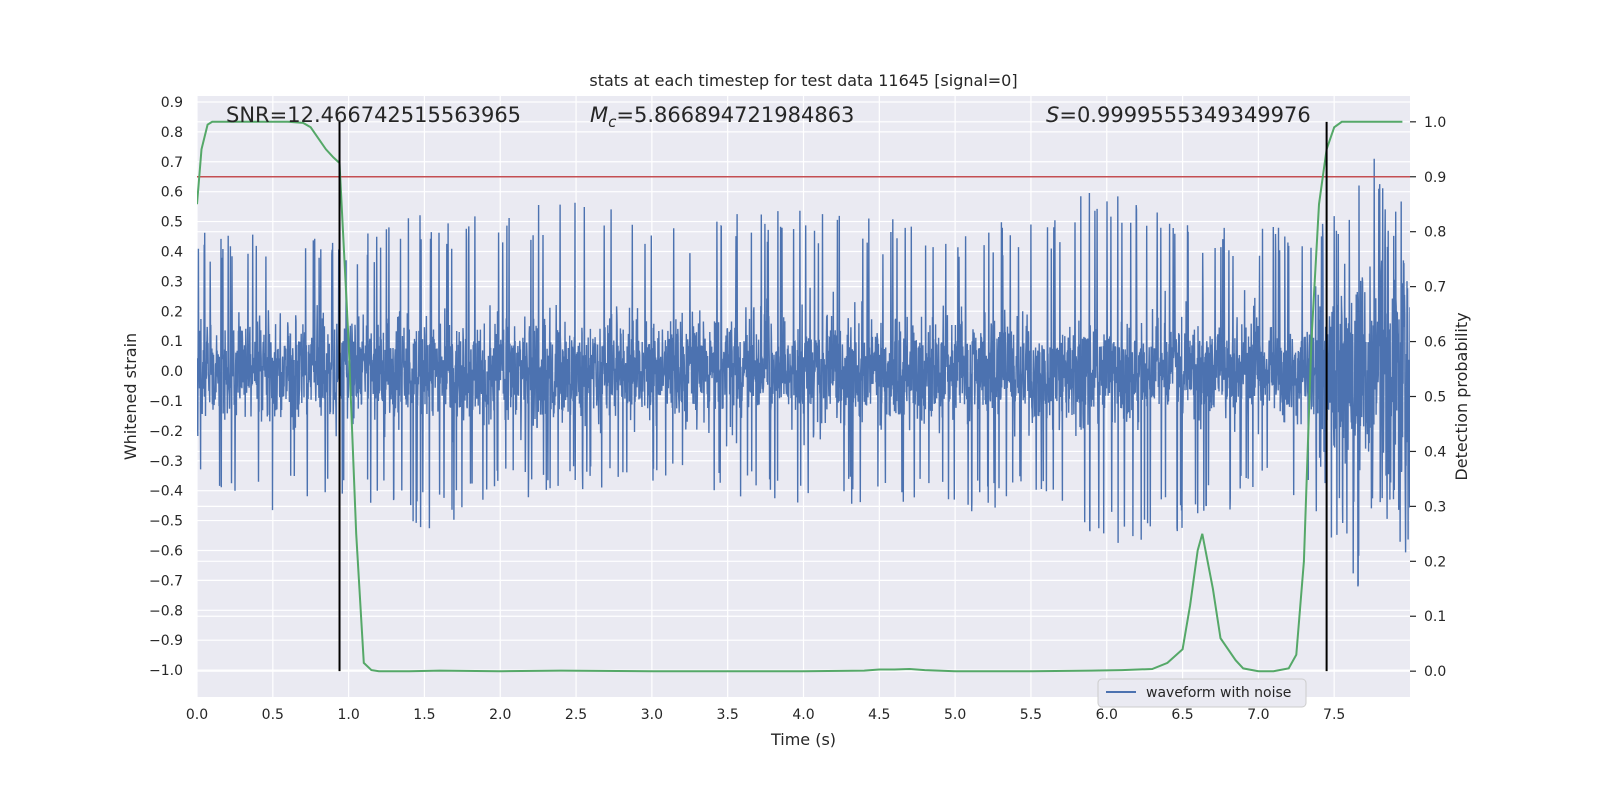  I want to click on y2-tick-label: 0.0, so click(1435, 672).